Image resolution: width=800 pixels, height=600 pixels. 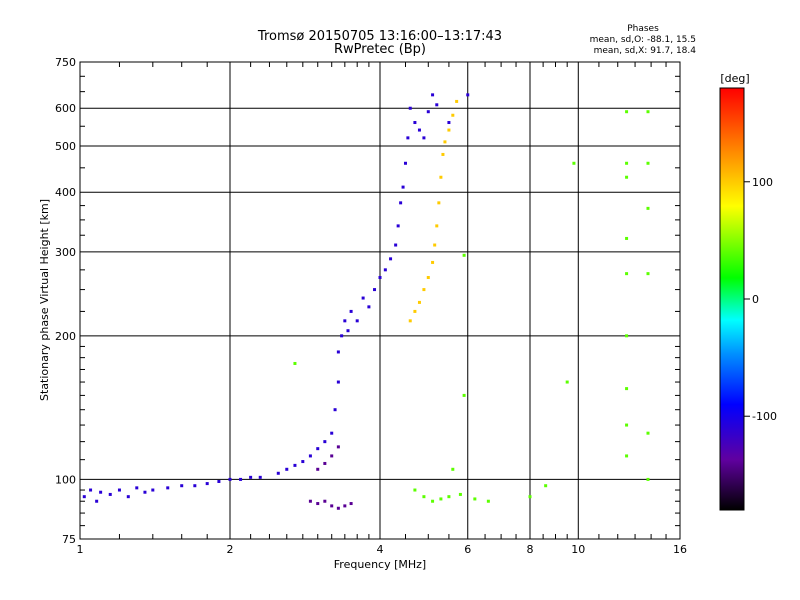 I want to click on chart-title: Tromsø 20150705 13:16:00–13:17:43, so click(x=379, y=36).